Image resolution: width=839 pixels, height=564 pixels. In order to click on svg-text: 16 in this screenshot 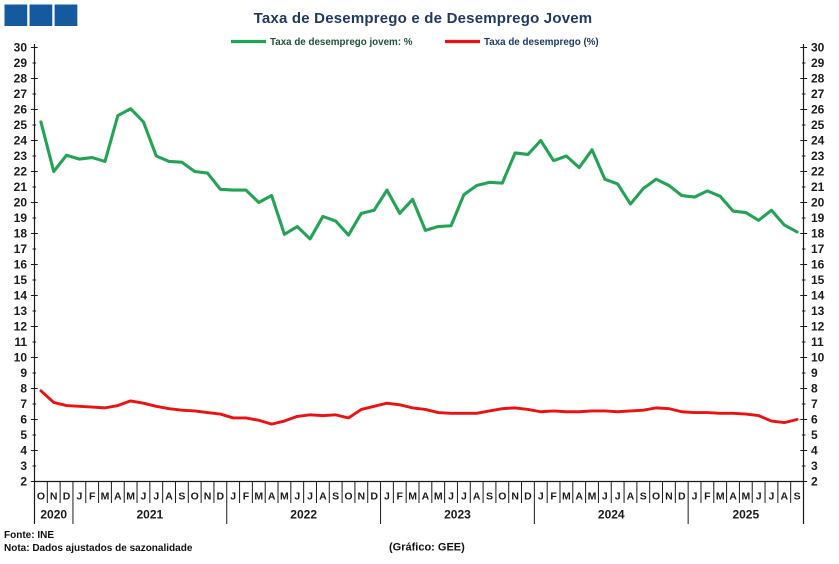, I will do `click(818, 265)`.